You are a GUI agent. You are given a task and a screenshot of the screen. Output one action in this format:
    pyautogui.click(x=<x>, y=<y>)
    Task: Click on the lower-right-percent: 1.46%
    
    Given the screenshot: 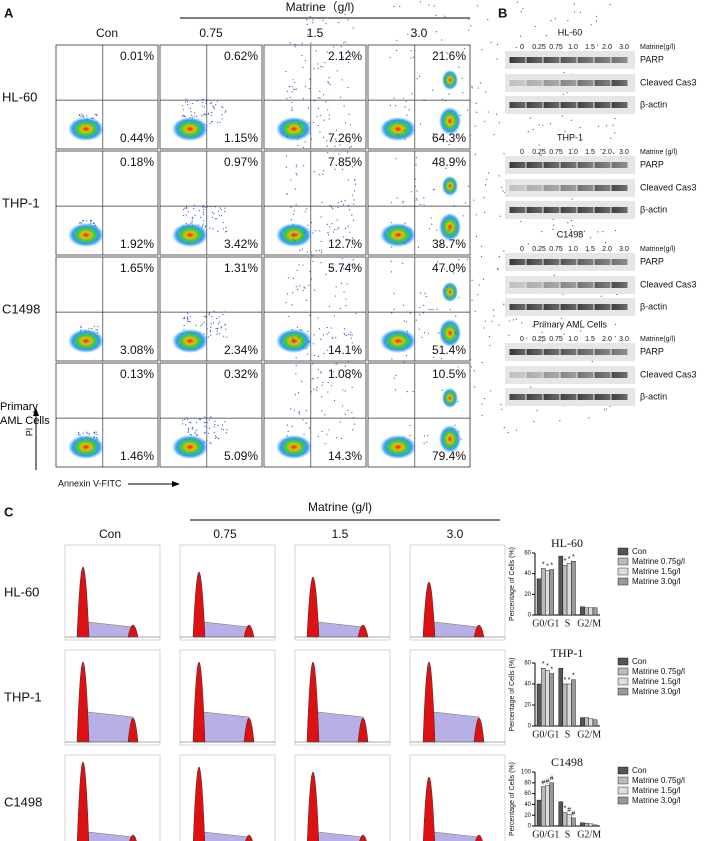 What is the action you would take?
    pyautogui.click(x=137, y=456)
    